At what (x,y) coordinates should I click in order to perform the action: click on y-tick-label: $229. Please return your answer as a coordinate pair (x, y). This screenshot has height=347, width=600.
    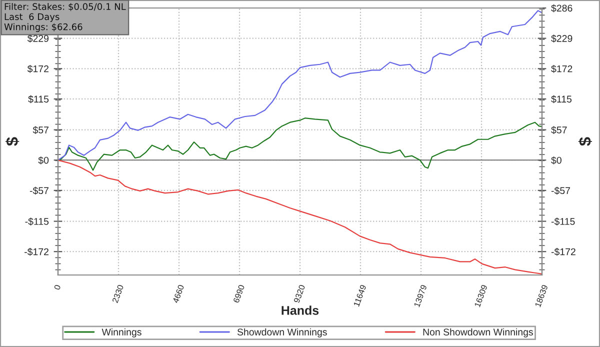
    Looking at the image, I should click on (38, 38).